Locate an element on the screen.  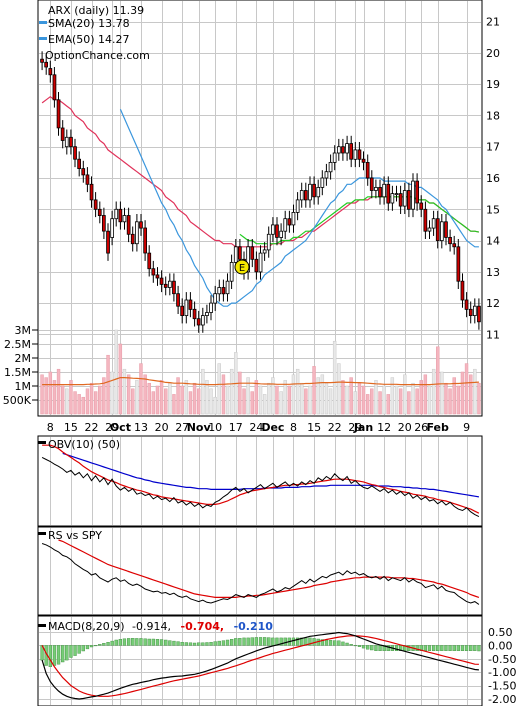
date-label: Oct is located at coordinates (120, 427).